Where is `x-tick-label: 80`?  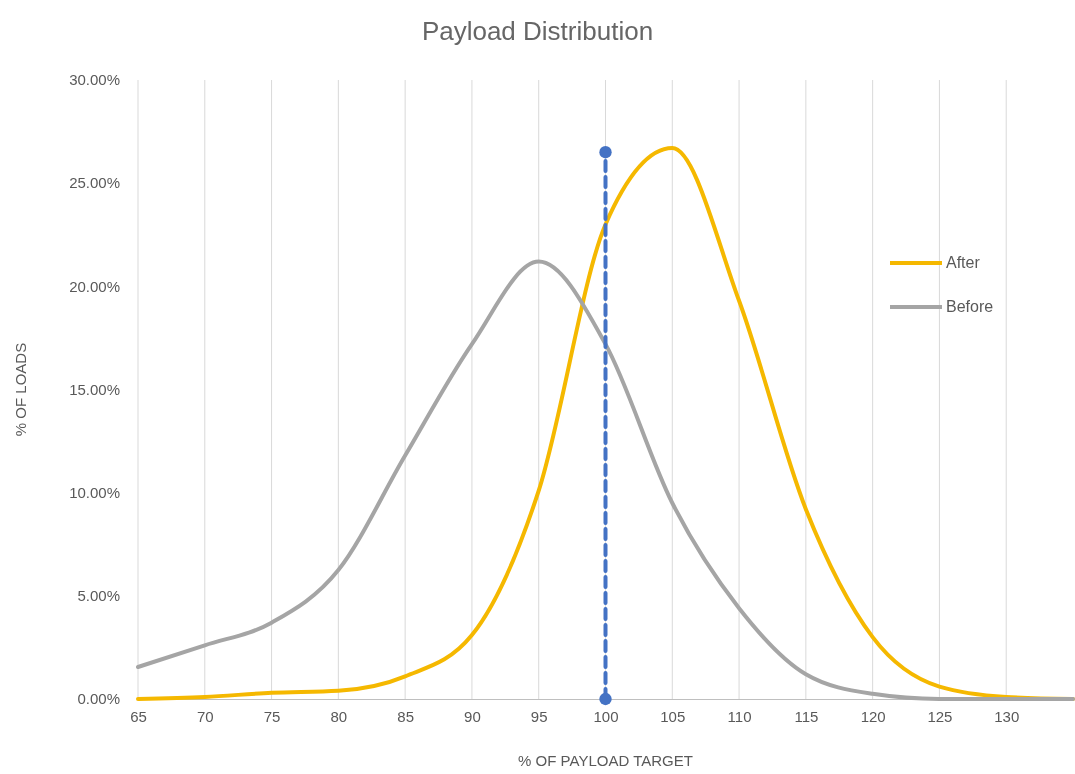
x-tick-label: 80 is located at coordinates (339, 716).